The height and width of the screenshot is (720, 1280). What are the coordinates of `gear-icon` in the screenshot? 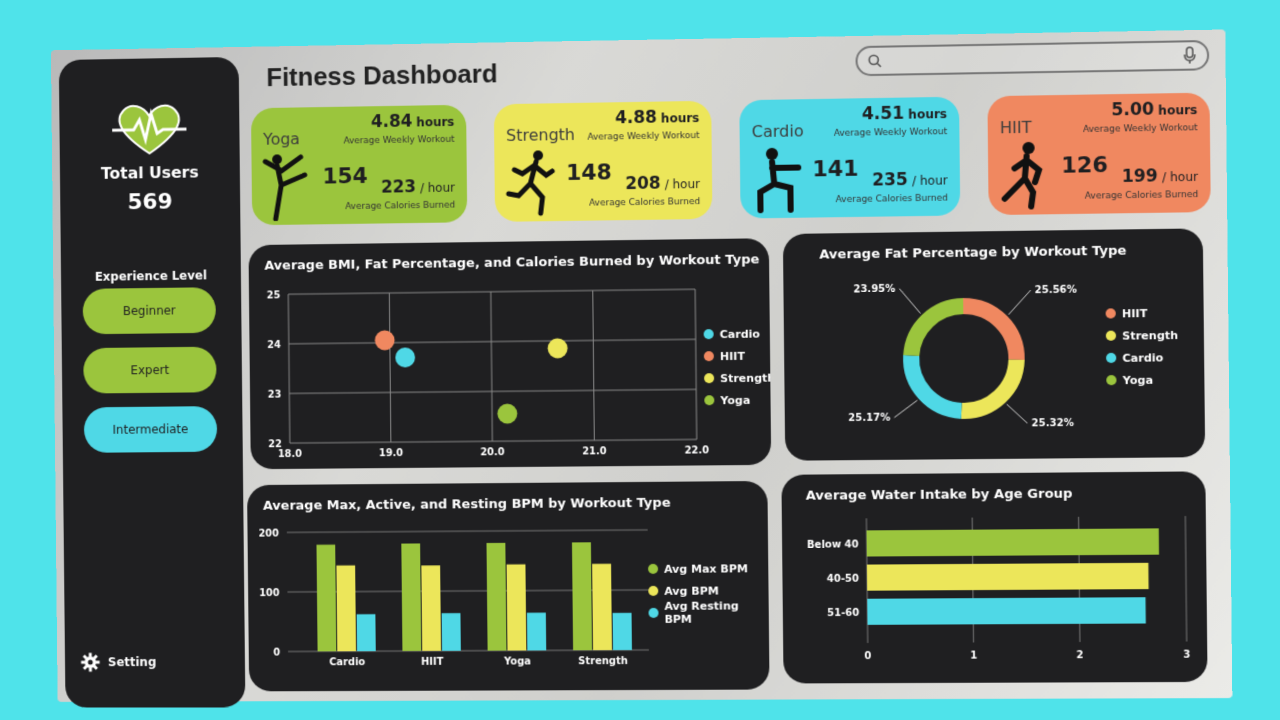 It's located at (91, 662).